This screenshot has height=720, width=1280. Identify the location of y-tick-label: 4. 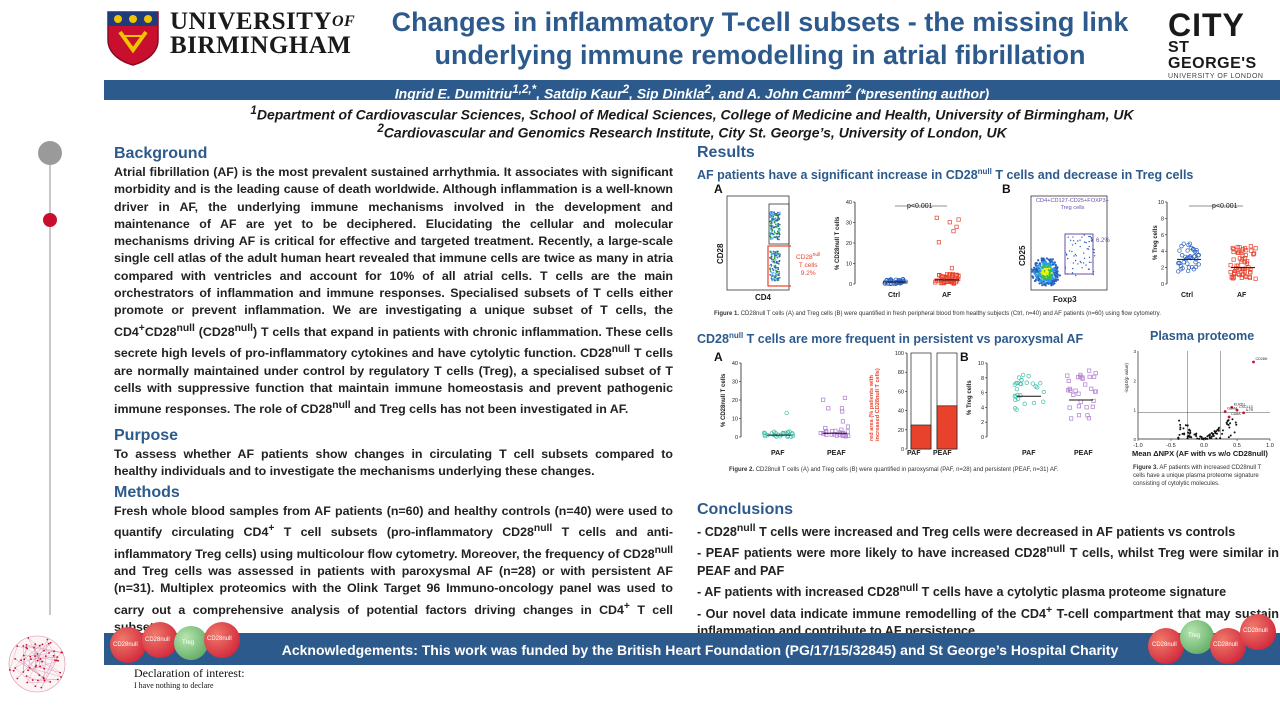
(982, 408).